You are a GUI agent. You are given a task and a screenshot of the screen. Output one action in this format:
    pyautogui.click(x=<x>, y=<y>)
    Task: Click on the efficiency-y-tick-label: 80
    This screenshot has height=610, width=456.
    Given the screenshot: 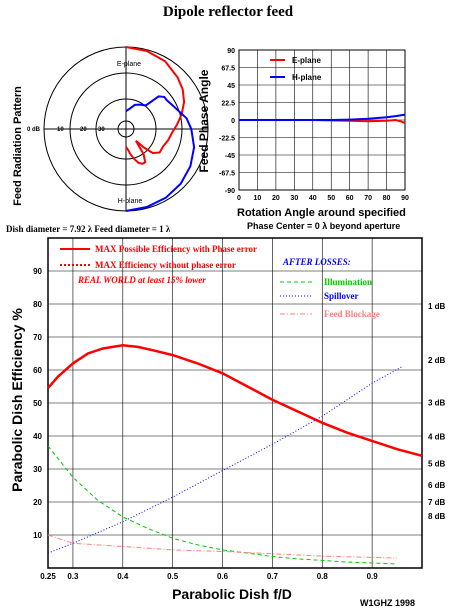 What is the action you would take?
    pyautogui.click(x=37, y=304)
    